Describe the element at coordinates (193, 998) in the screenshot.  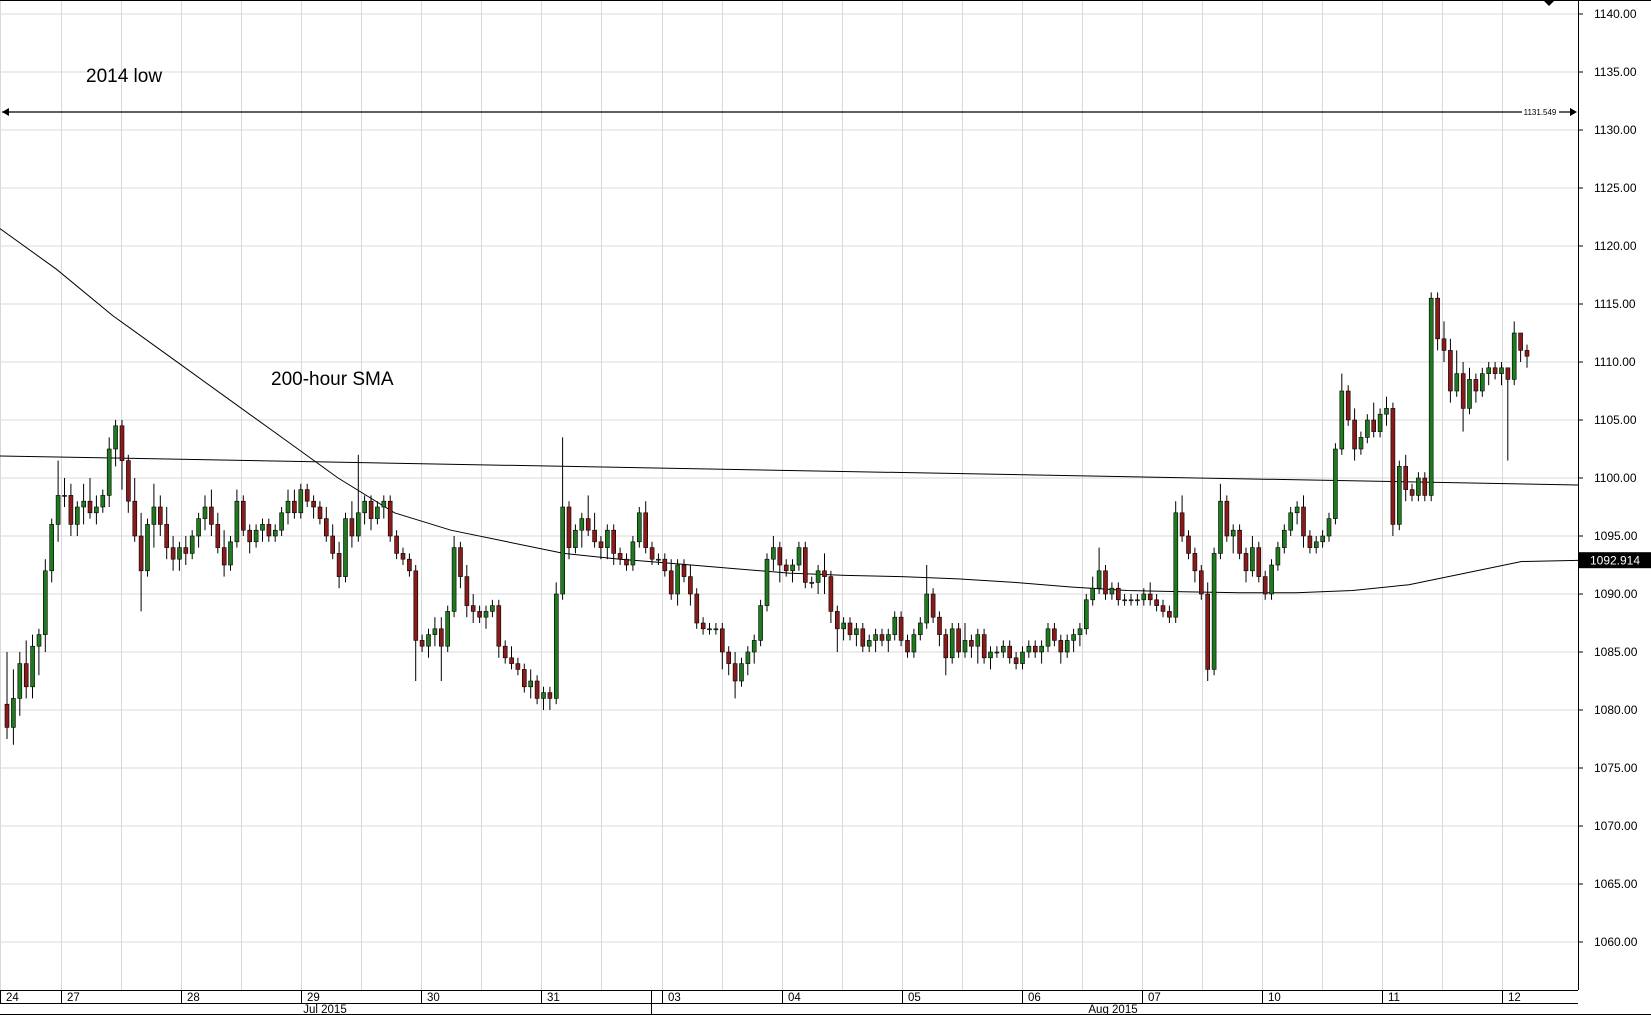
I see `x-tick-label: 28` at that location.